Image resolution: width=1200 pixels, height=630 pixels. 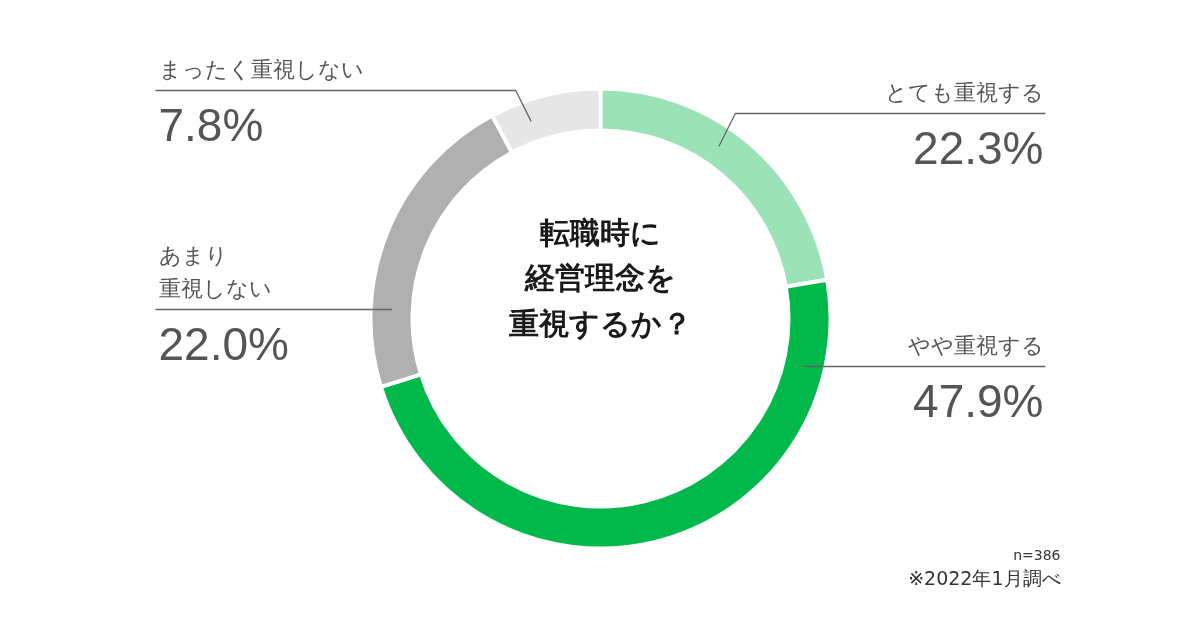 I want to click on slice-label: あまり重視しない, so click(x=215, y=272).